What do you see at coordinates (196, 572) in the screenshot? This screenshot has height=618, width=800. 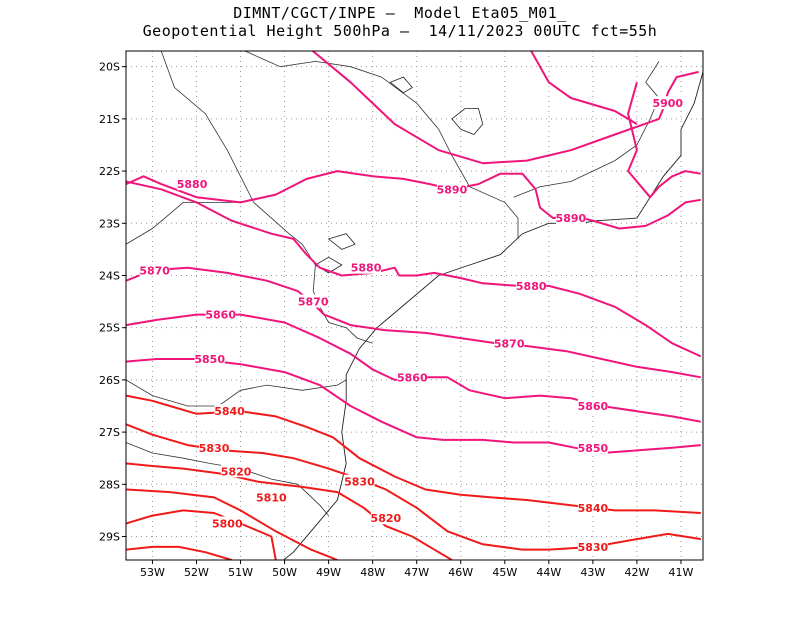 I see `x-tick-label: 52W` at bounding box center [196, 572].